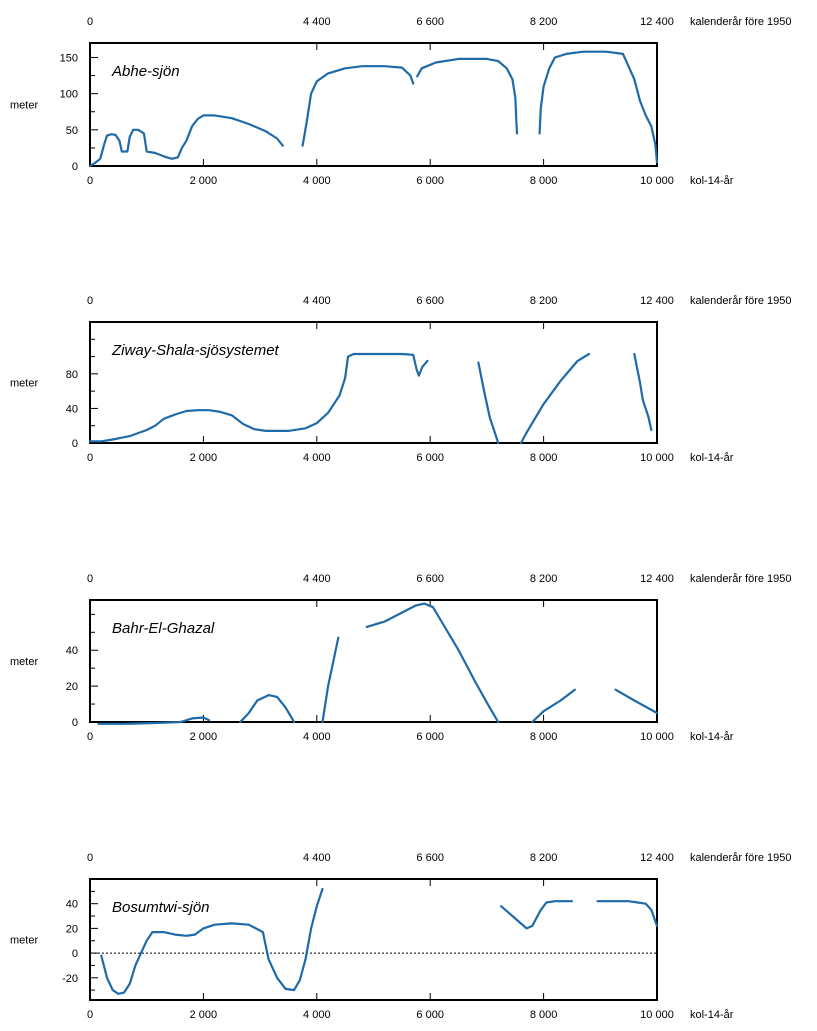 This screenshot has width=817, height=1031. I want to click on panel-title: Ziway-Shala-sjösystemet, so click(195, 350).